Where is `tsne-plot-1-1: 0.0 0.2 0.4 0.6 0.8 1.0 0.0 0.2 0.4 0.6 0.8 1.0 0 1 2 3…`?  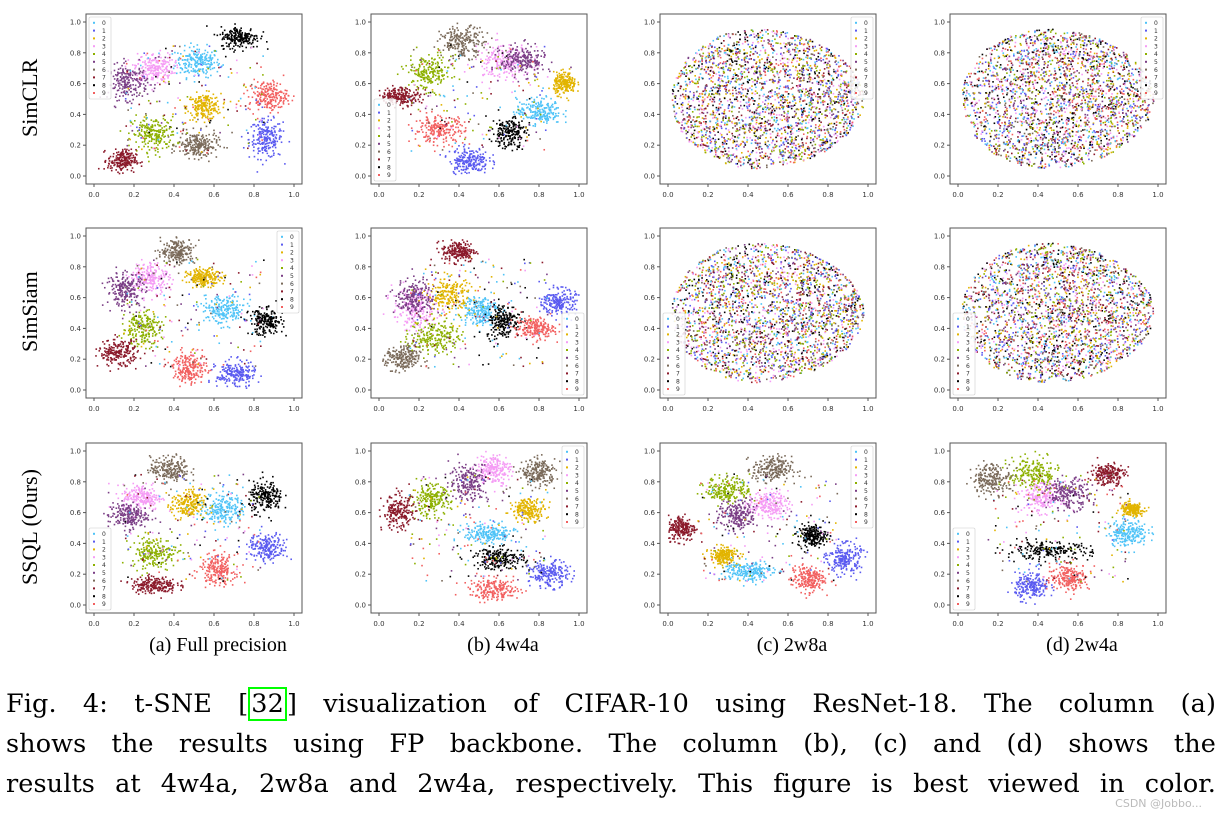 tsne-plot-1-1: 0.0 0.2 0.4 0.6 0.8 1.0 0.0 0.2 0.4 0.6 0.8 1.0 0 1 2 3… is located at coordinates (470, 320).